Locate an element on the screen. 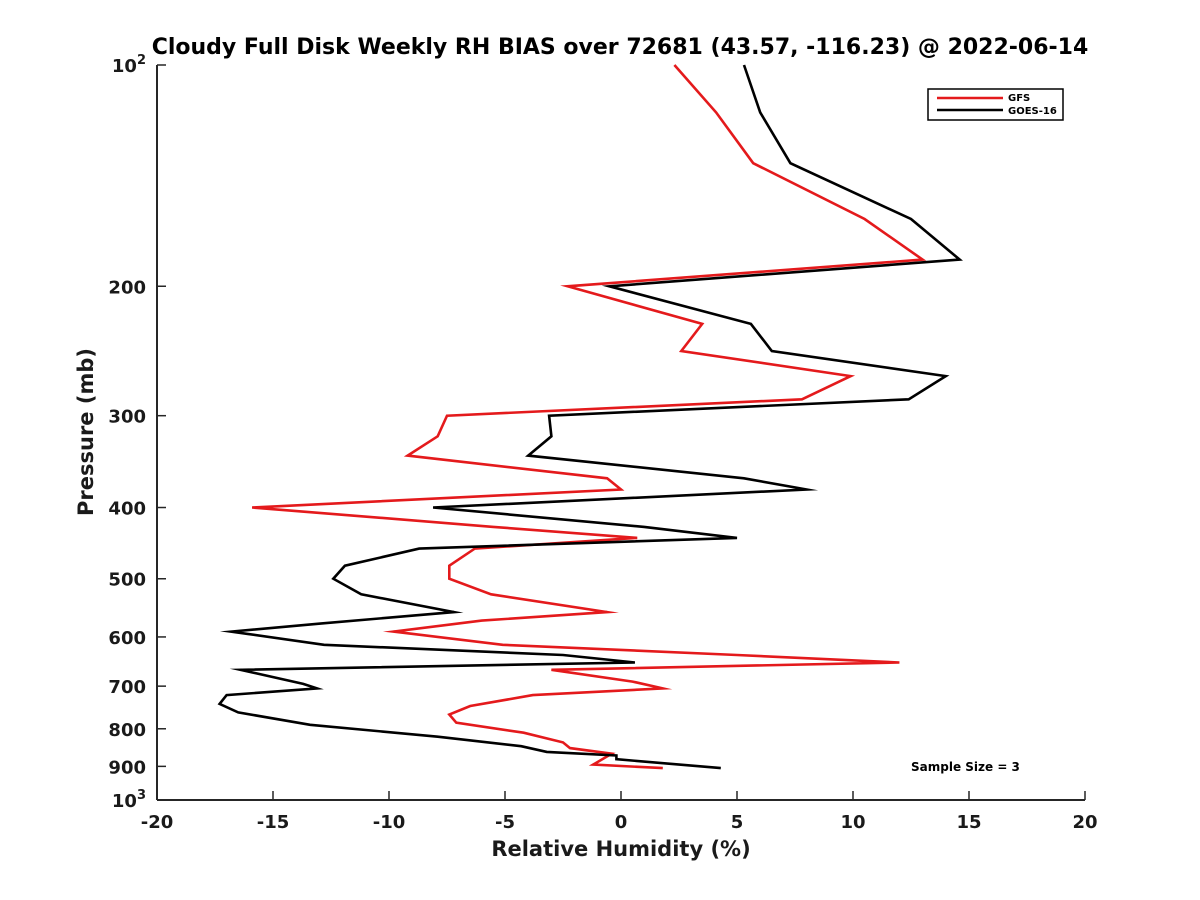 Image resolution: width=1200 pixels, height=900 pixels. y-tick-label: 10³ is located at coordinates (129, 800).